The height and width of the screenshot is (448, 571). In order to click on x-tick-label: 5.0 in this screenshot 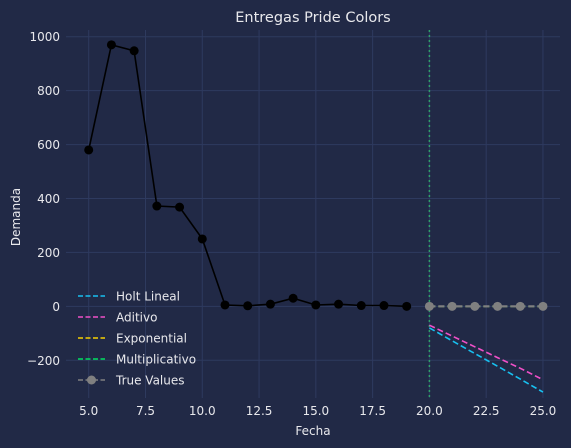, I will do `click(88, 411)`.